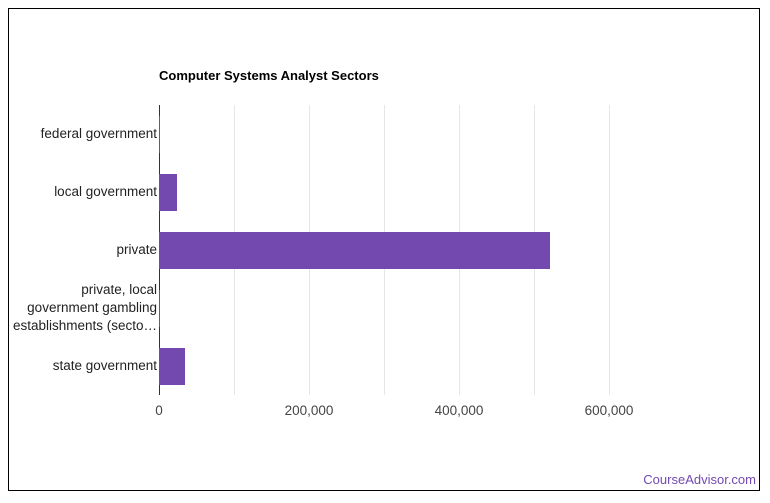 This screenshot has width=770, height=503. I want to click on x-tick-label: 0, so click(159, 410).